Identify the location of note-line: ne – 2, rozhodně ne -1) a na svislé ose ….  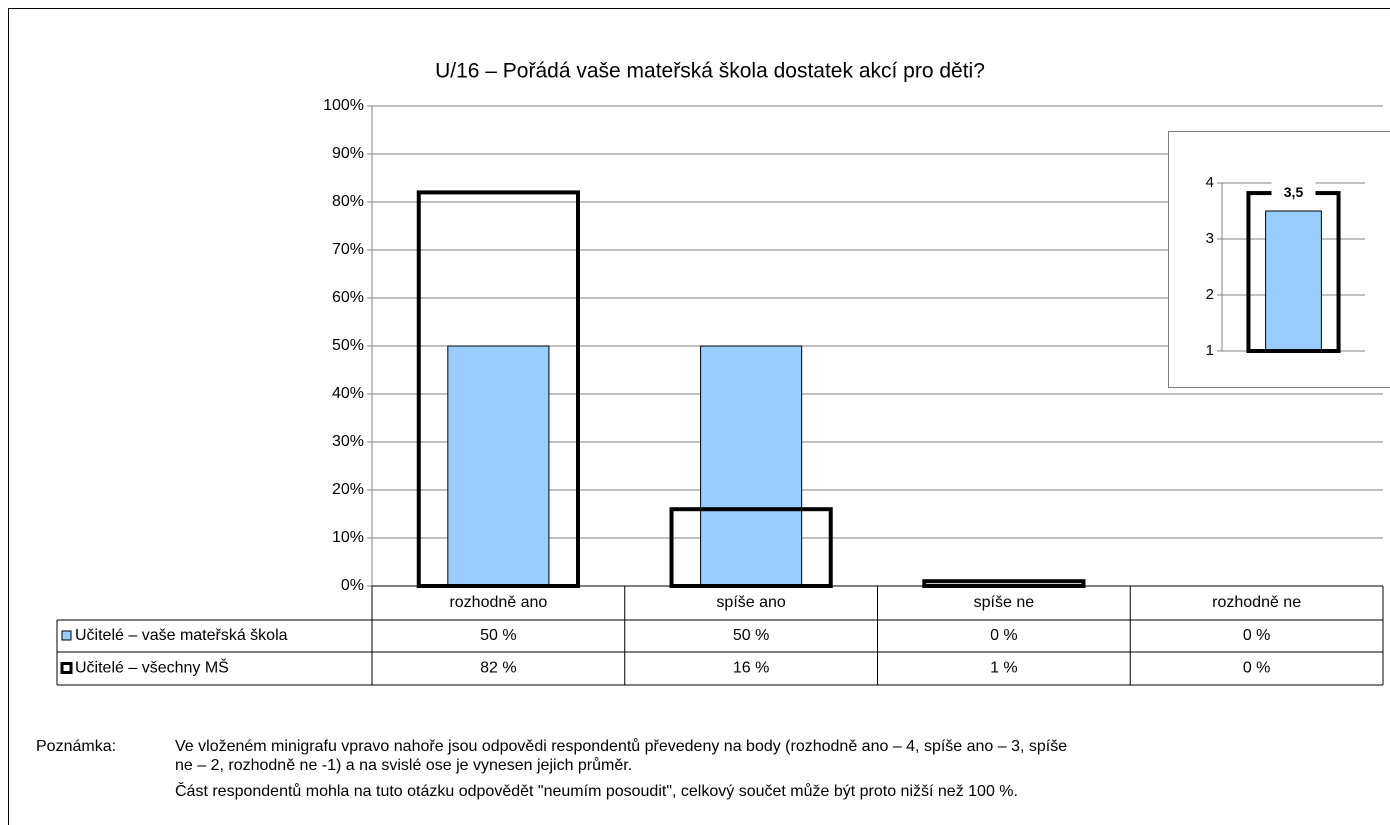
(403, 765).